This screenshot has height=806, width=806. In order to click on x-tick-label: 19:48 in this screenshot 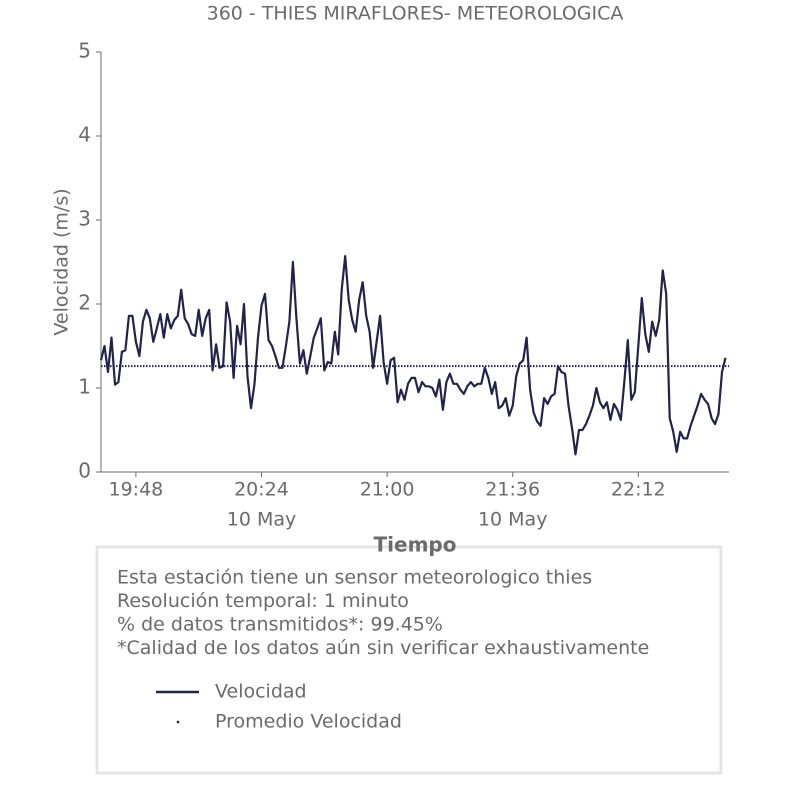, I will do `click(136, 490)`.